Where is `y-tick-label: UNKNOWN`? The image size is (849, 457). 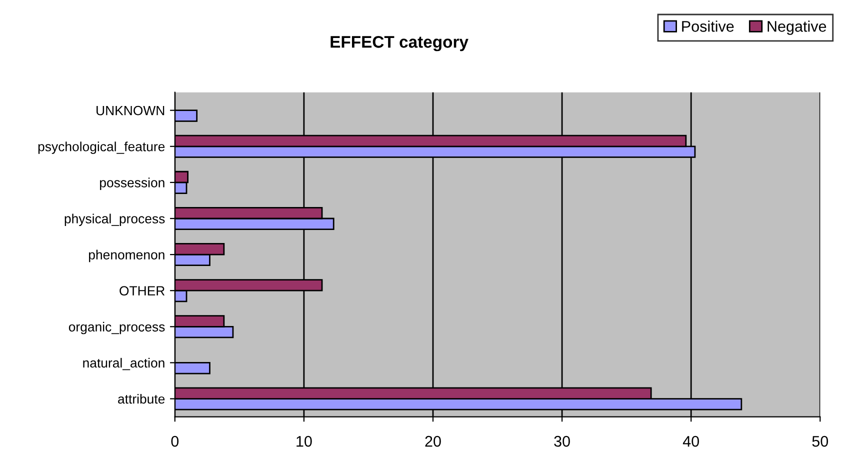
y-tick-label: UNKNOWN is located at coordinates (130, 111).